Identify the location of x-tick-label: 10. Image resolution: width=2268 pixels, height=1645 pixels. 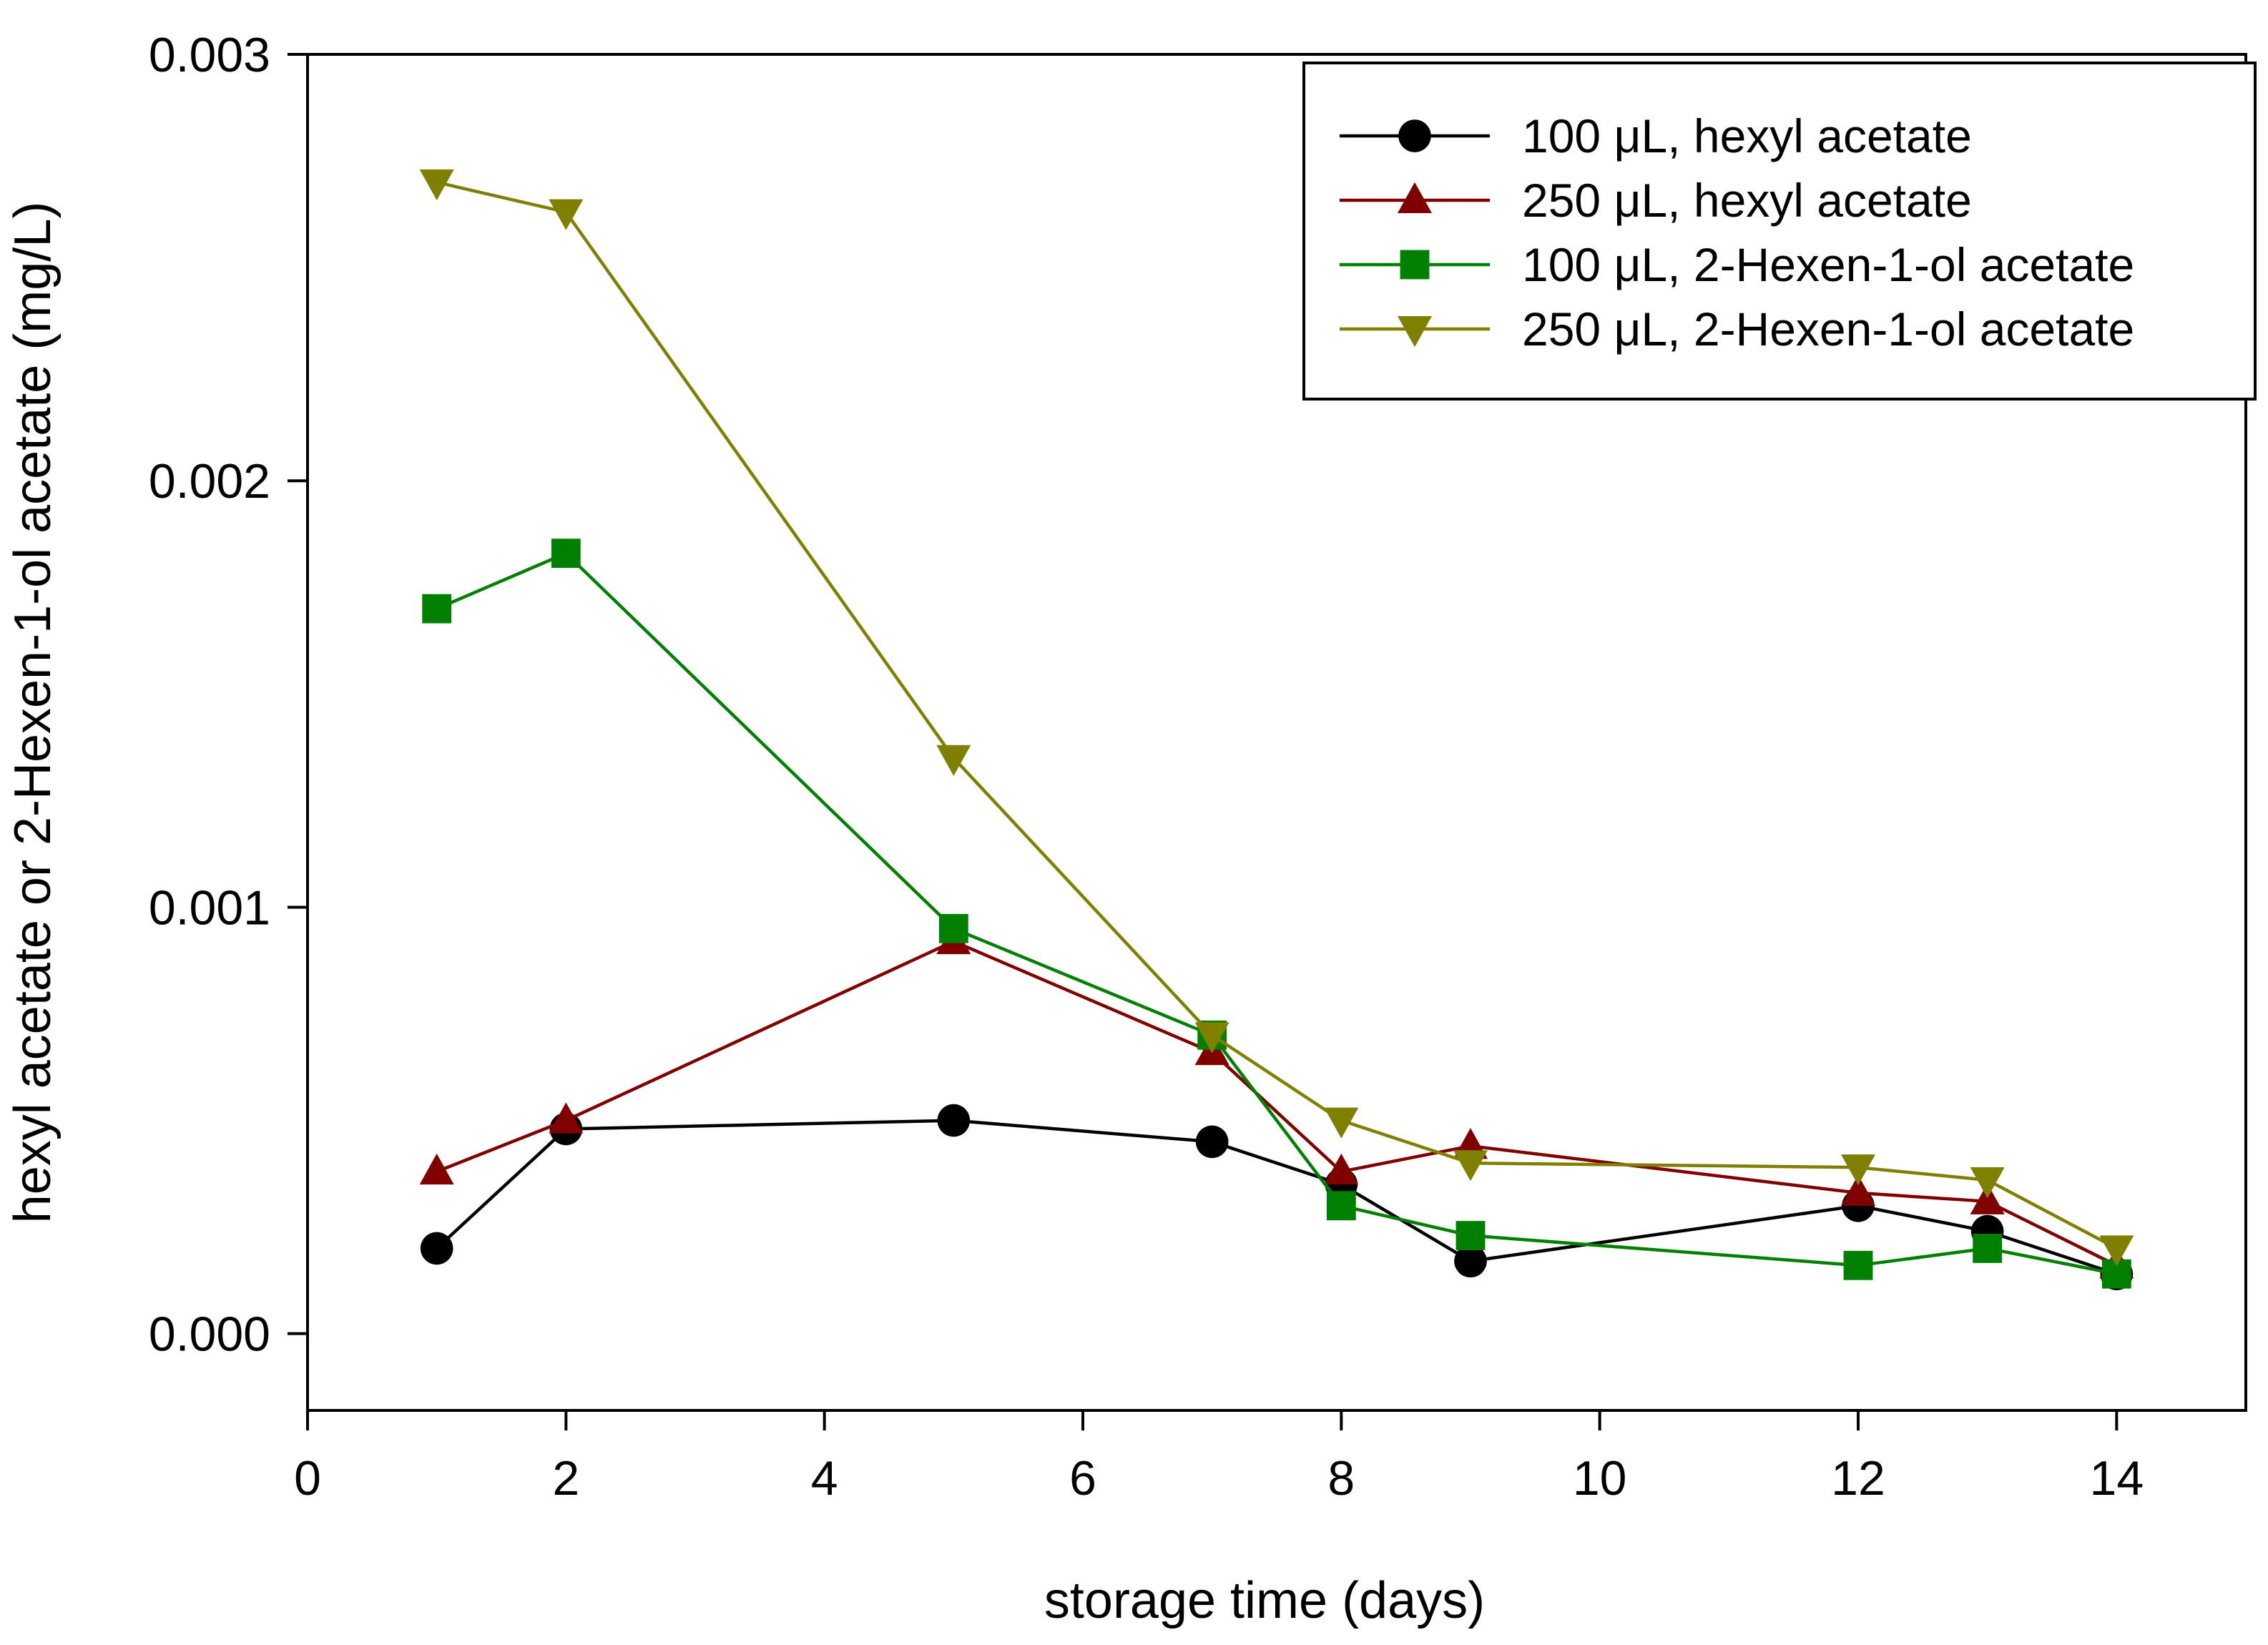
(1600, 1478).